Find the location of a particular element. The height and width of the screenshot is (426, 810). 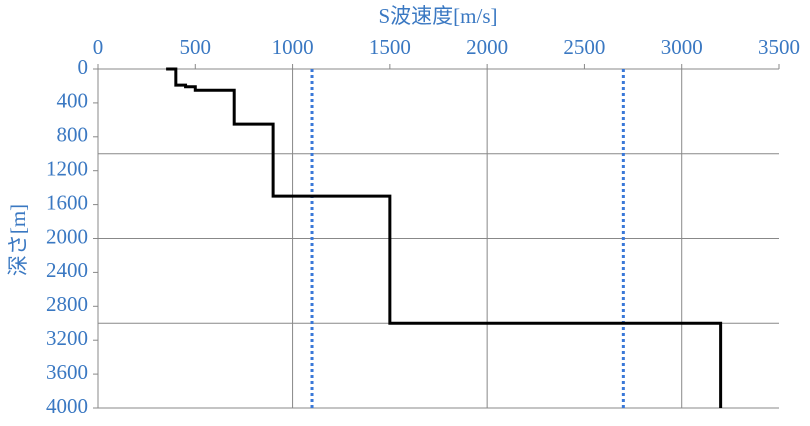

y-tick-label: 3200 is located at coordinates (67, 338).